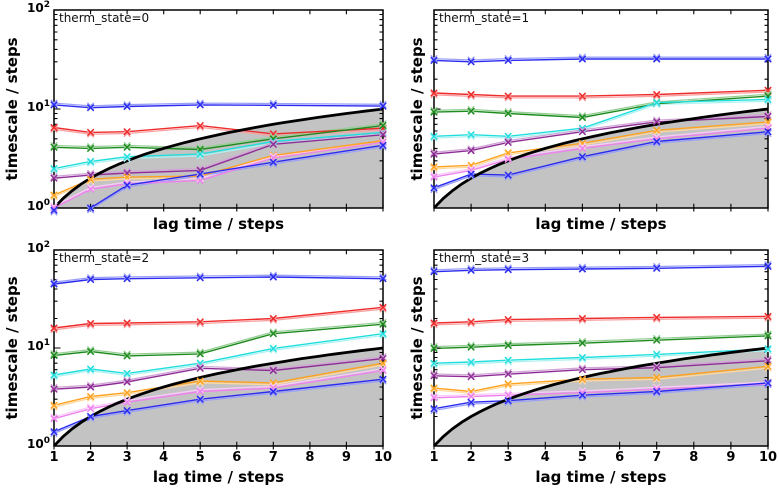 The image size is (779, 493). I want to click on x-tick-label: 7, so click(657, 457).